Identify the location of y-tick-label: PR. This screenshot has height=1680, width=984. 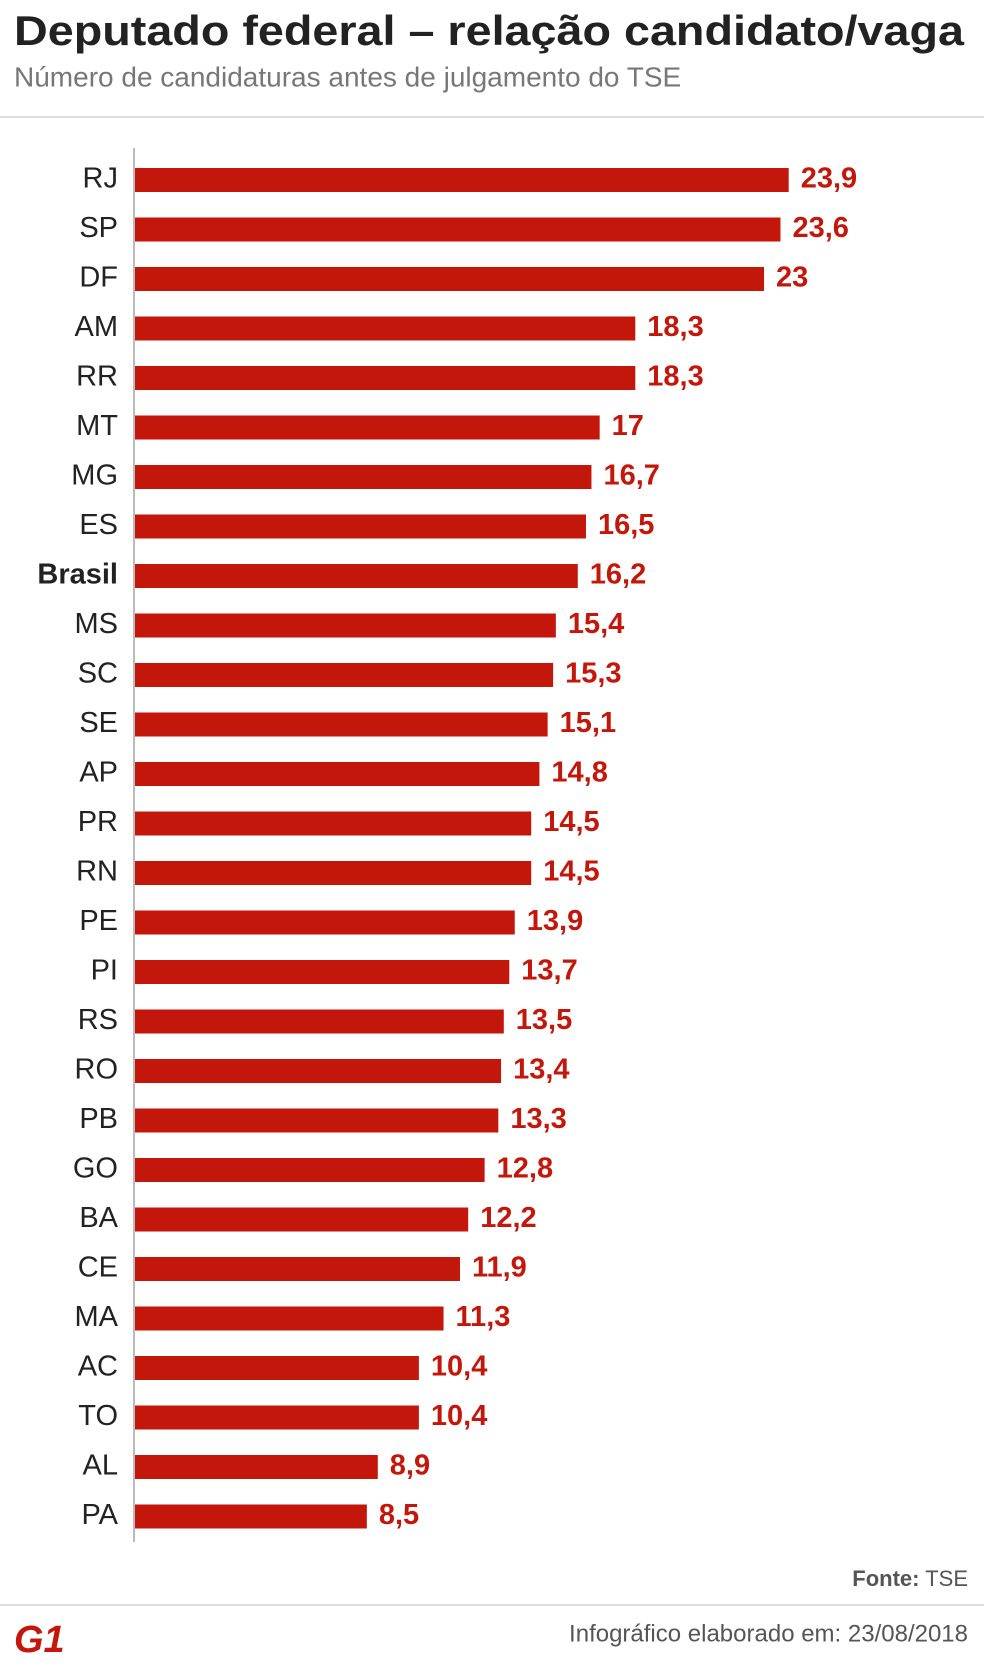
(98, 822).